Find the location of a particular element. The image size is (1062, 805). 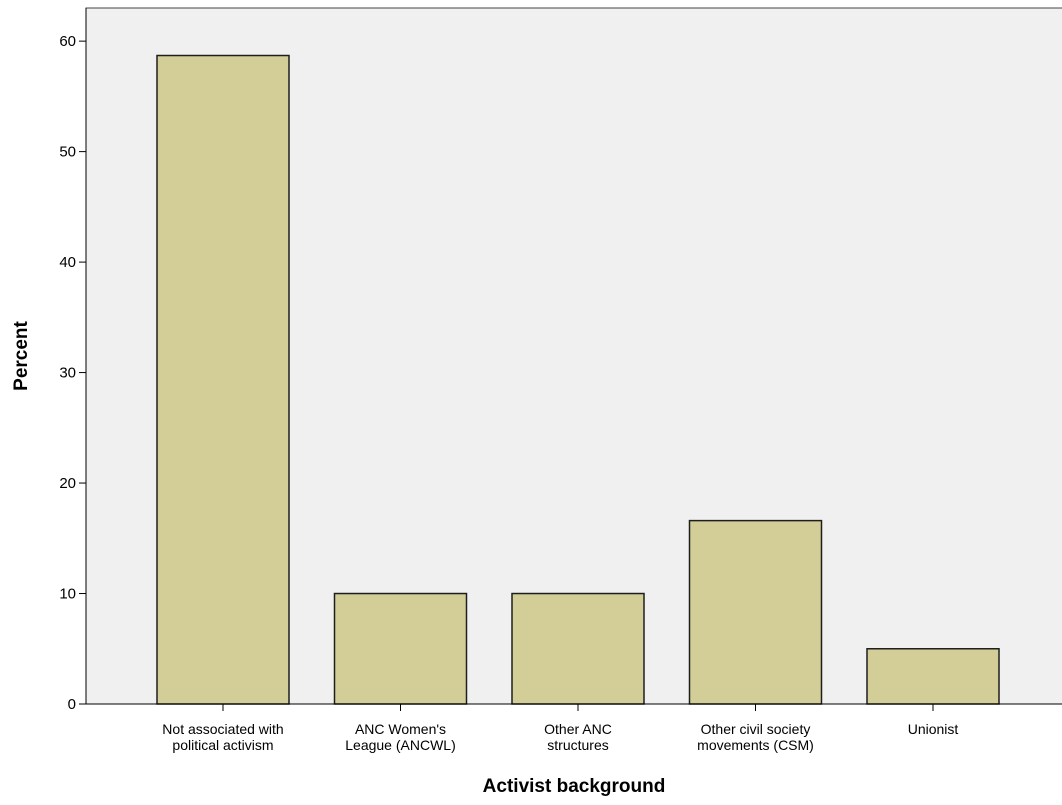

x-tick-label: Not associated with political activism is located at coordinates (222, 737).